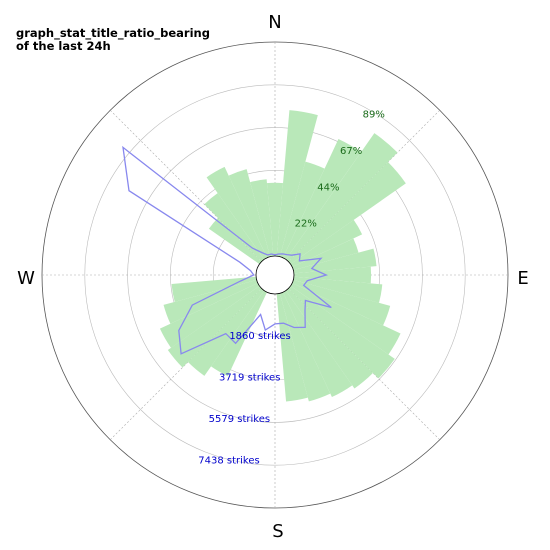  What do you see at coordinates (274, 22) in the screenshot?
I see `compass-label-n: N` at bounding box center [274, 22].